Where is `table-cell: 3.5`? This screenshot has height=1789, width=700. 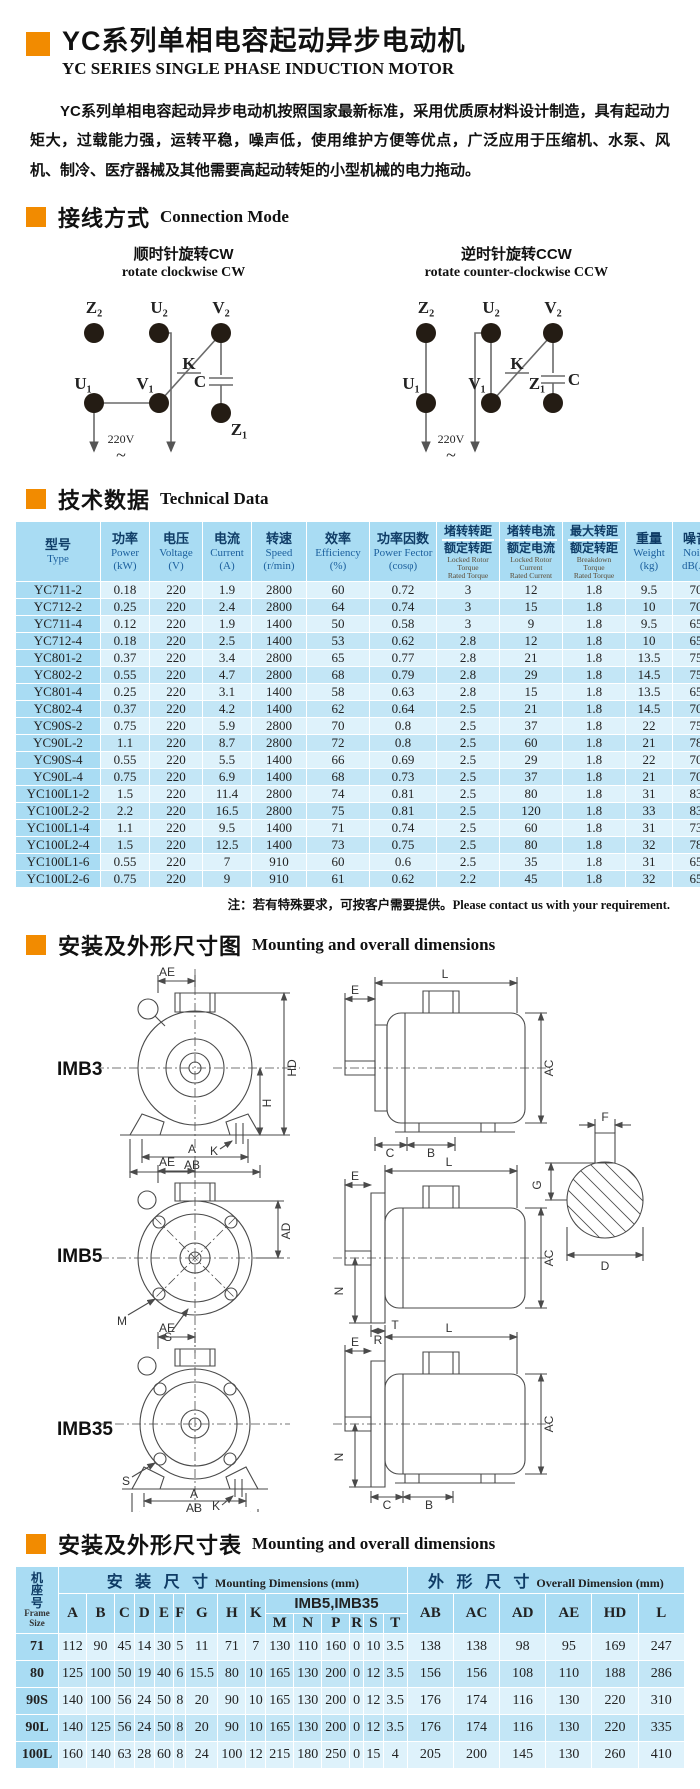 table-cell: 3.5 is located at coordinates (395, 1647).